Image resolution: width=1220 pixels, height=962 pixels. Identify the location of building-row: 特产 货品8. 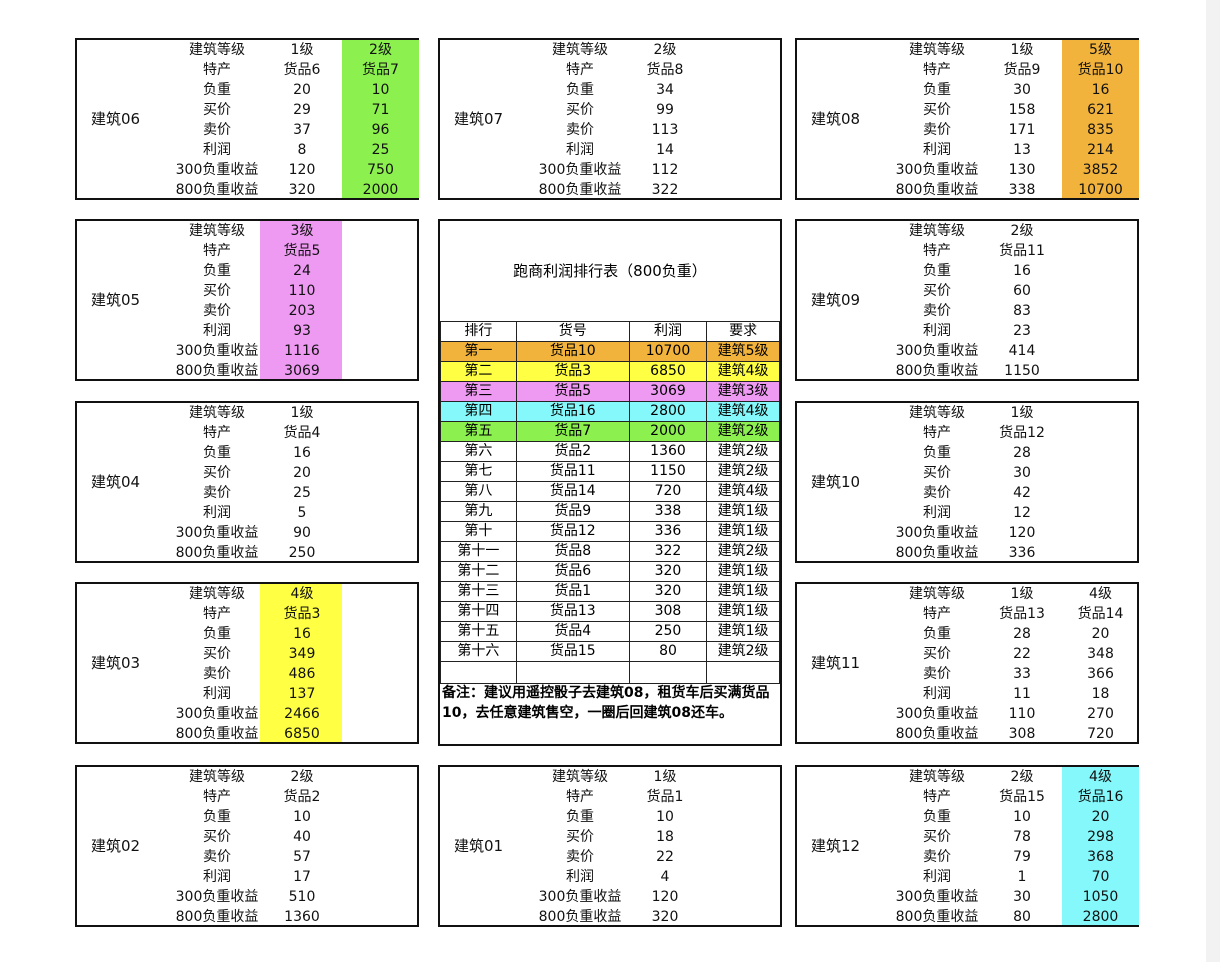
(610, 70).